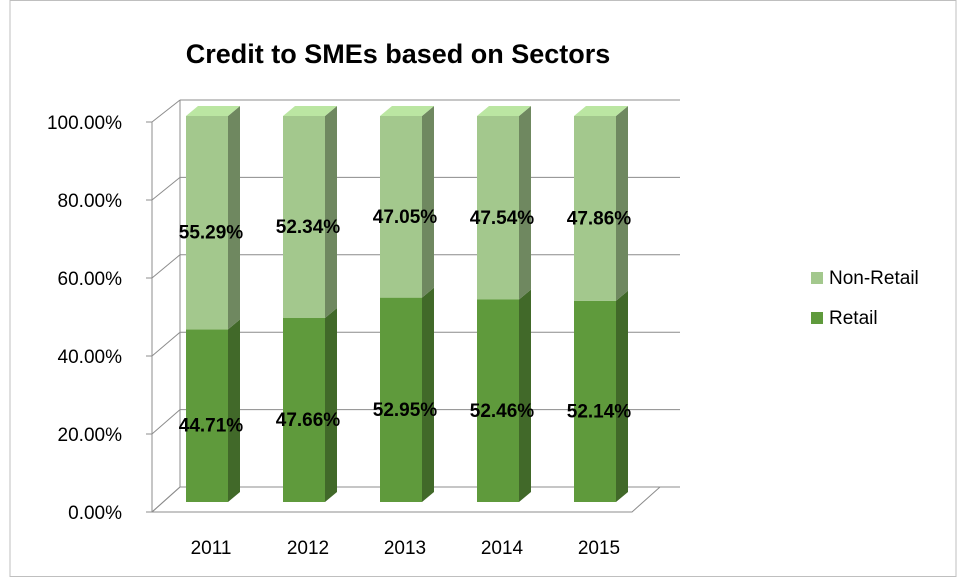 Image resolution: width=958 pixels, height=577 pixels. What do you see at coordinates (211, 233) in the screenshot?
I see `data-label: 55.29%` at bounding box center [211, 233].